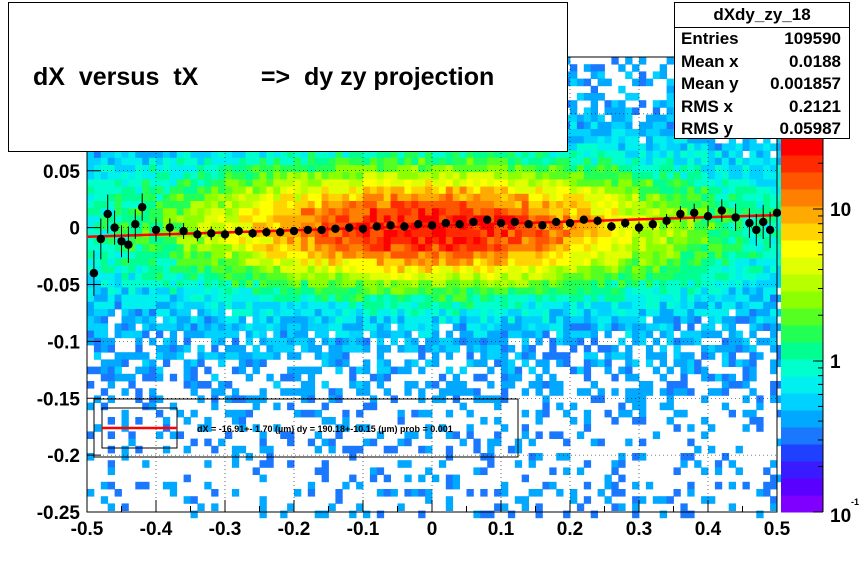  What do you see at coordinates (710, 38) in the screenshot?
I see `stats-label: Entries` at bounding box center [710, 38].